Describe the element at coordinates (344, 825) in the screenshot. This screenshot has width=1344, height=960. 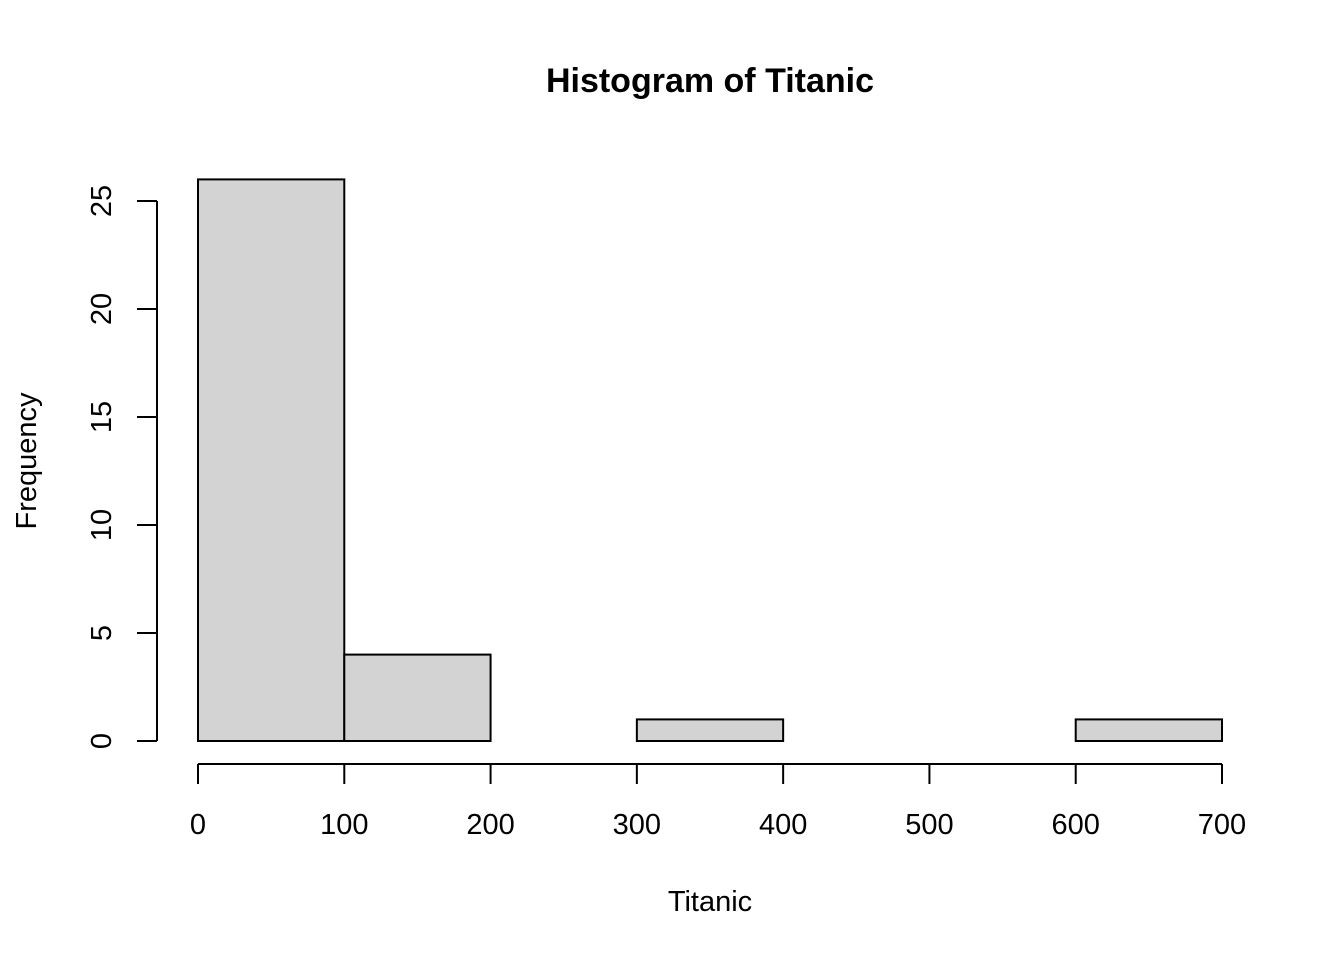
I see `x-tick-label-100: 100` at that location.